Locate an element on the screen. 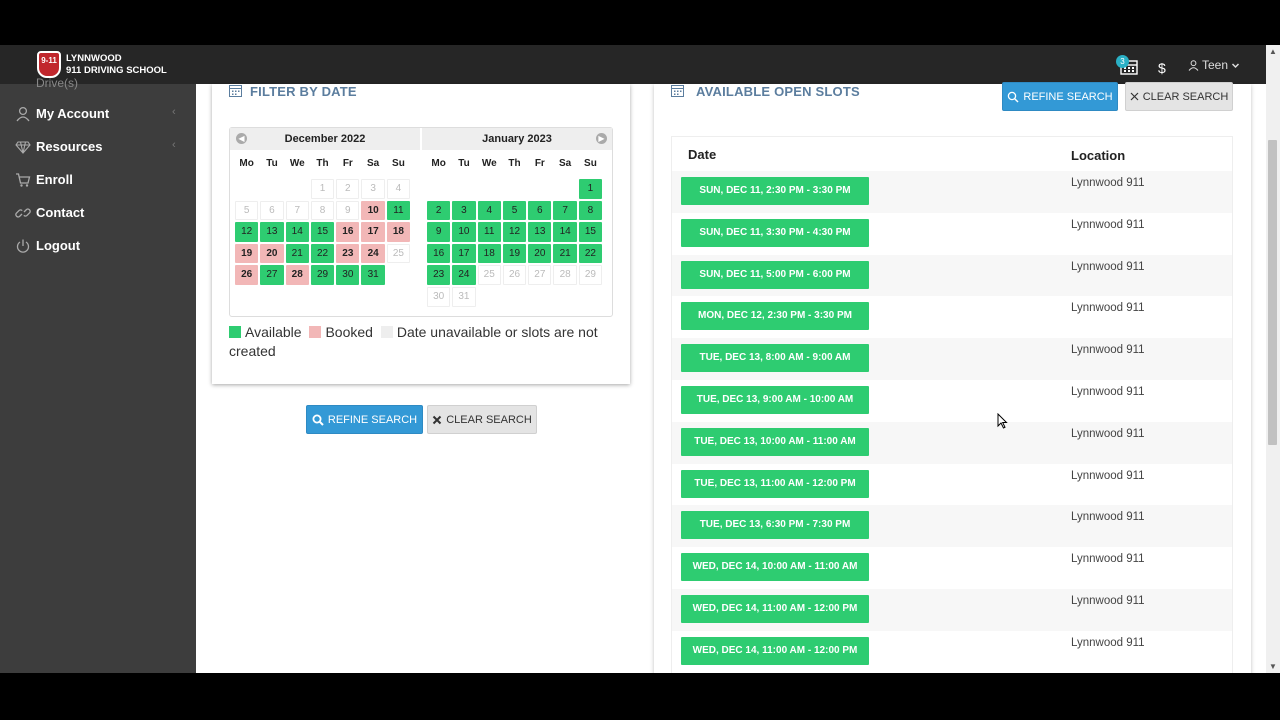  dollar-icon: $ is located at coordinates (1162, 68).